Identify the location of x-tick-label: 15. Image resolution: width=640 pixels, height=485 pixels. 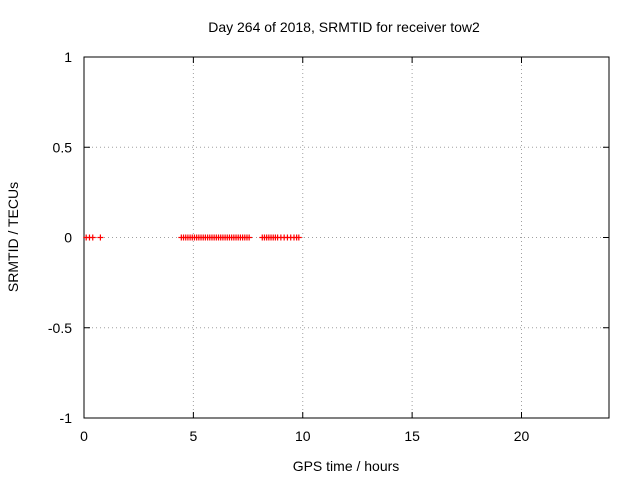
(412, 436).